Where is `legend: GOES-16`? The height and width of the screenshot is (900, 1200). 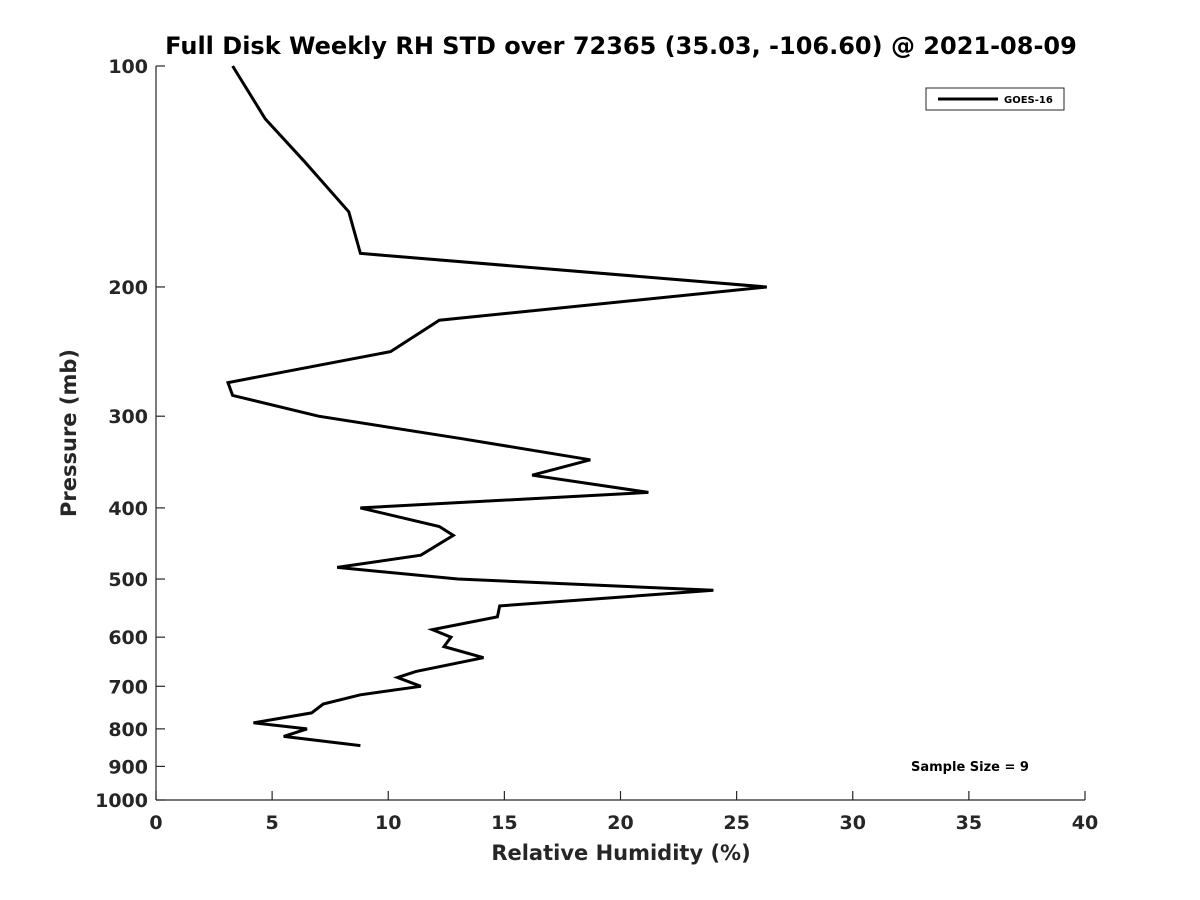
legend: GOES-16 is located at coordinates (995, 99).